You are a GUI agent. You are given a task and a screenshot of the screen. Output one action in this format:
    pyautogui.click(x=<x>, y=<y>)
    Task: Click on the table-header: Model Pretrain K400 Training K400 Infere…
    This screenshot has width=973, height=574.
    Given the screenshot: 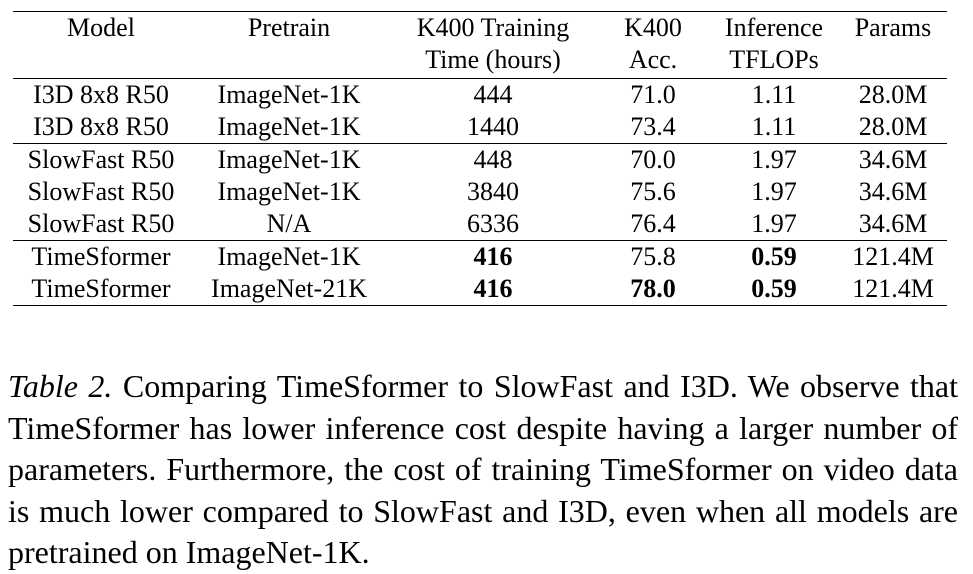 What is the action you would take?
    pyautogui.click(x=480, y=45)
    